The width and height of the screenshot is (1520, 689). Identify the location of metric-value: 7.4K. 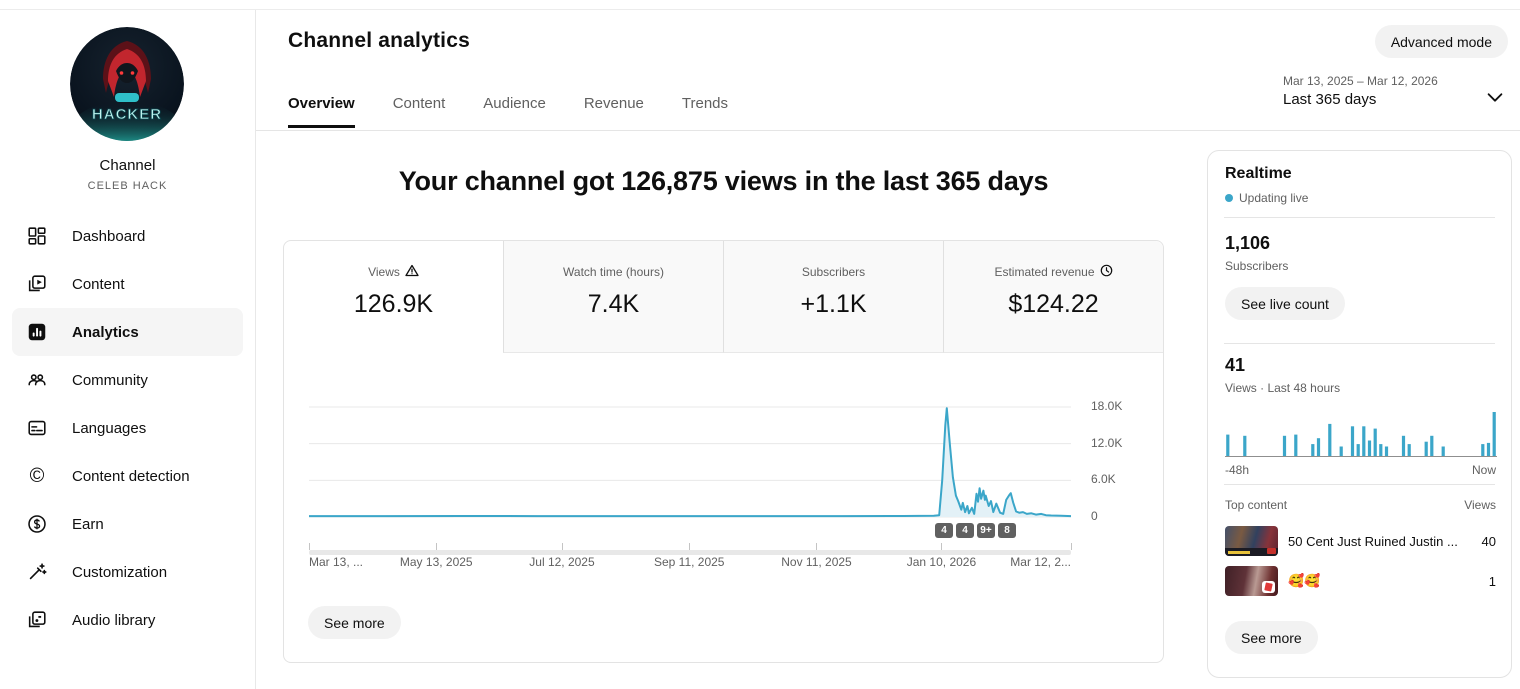
(613, 304).